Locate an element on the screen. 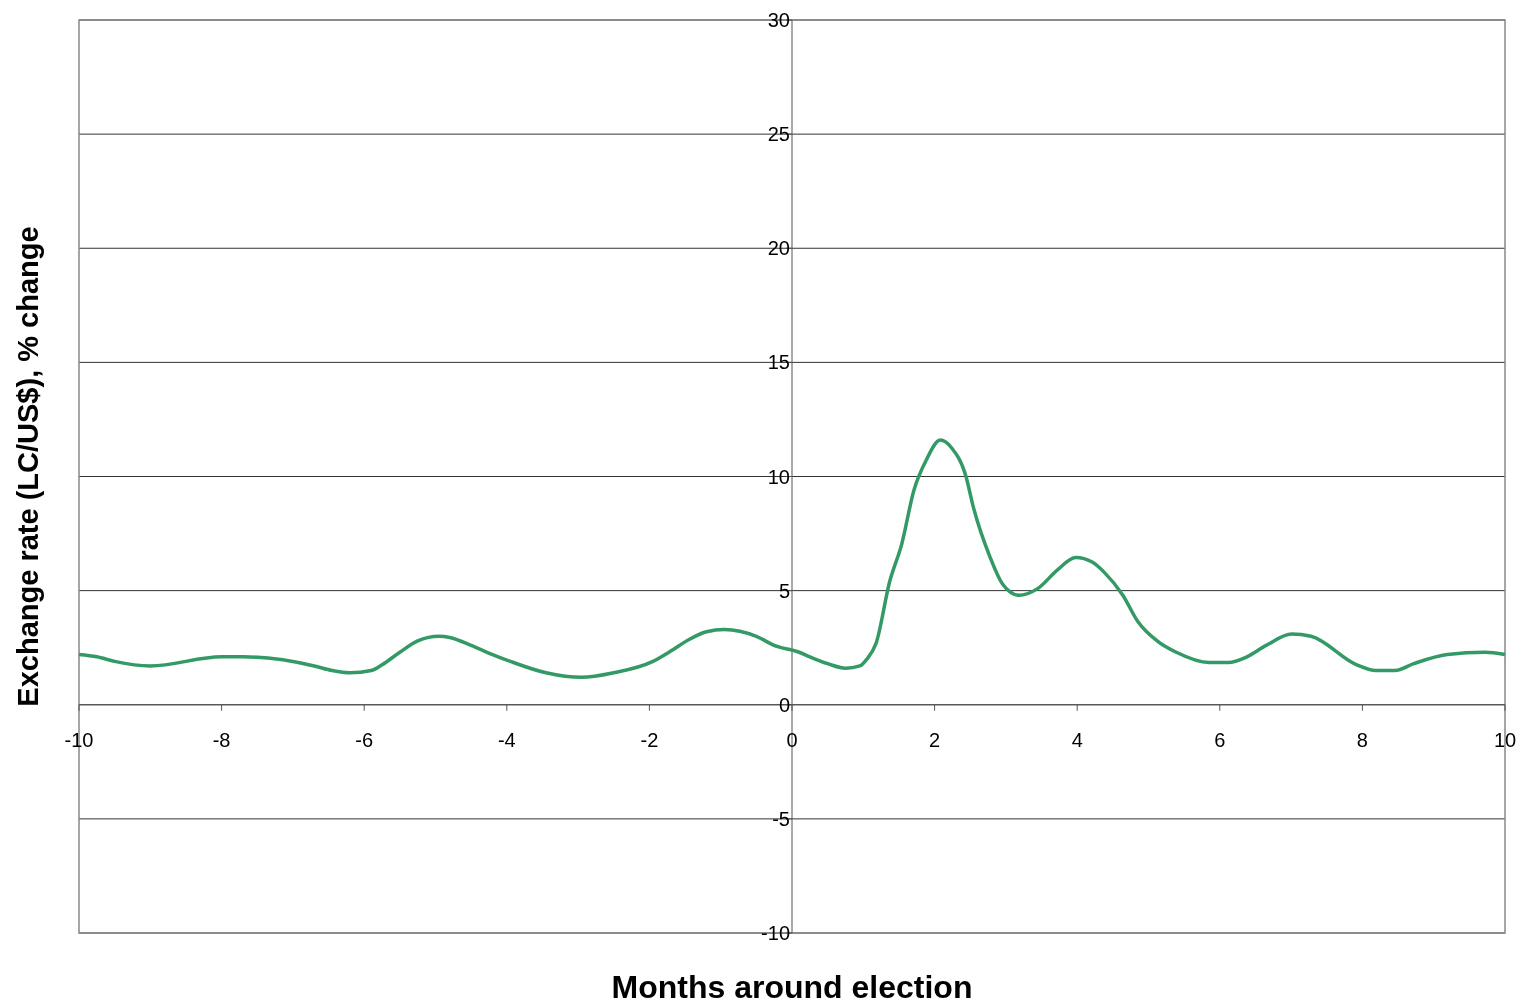 The image size is (1526, 1008). x-tick-label: 10 is located at coordinates (1505, 739).